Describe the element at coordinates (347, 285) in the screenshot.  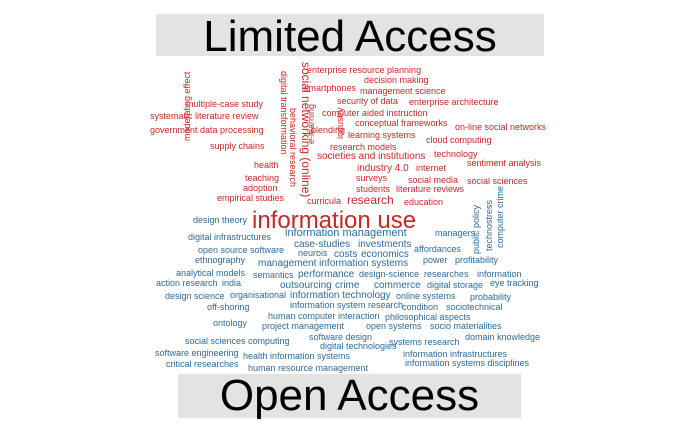
I see `open-term-crime: crime` at that location.